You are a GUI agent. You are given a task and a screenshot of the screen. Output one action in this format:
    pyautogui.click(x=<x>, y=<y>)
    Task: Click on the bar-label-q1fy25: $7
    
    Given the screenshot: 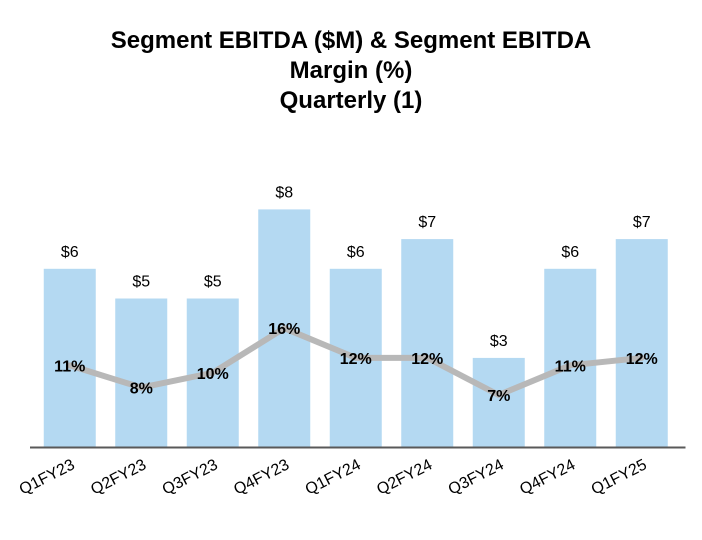 What is the action you would take?
    pyautogui.click(x=642, y=222)
    